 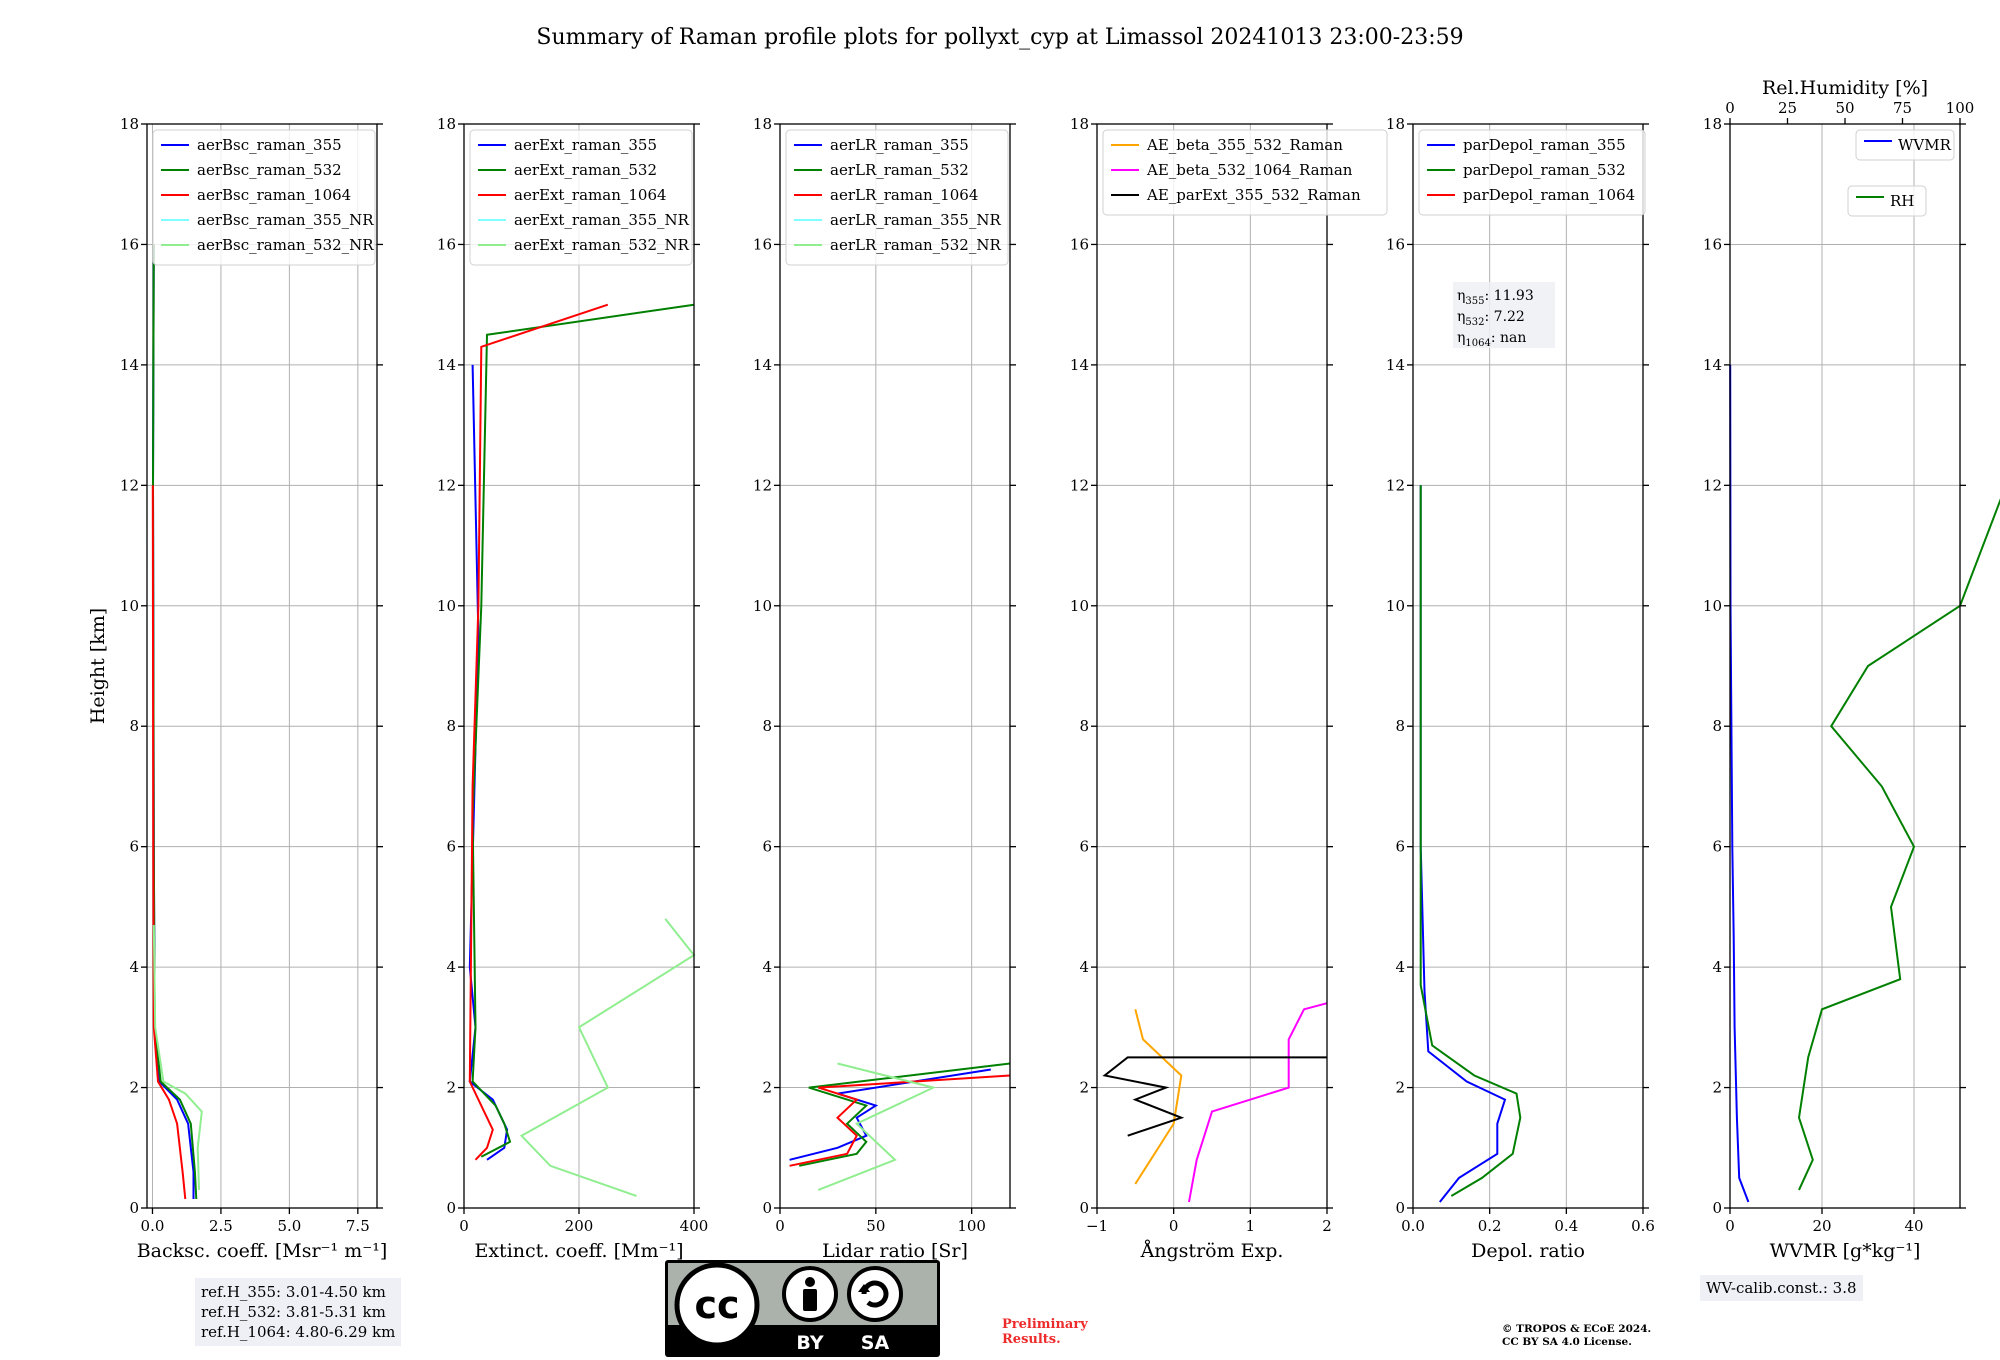 I want to click on cc-icon-text: cc, so click(x=716, y=1305).